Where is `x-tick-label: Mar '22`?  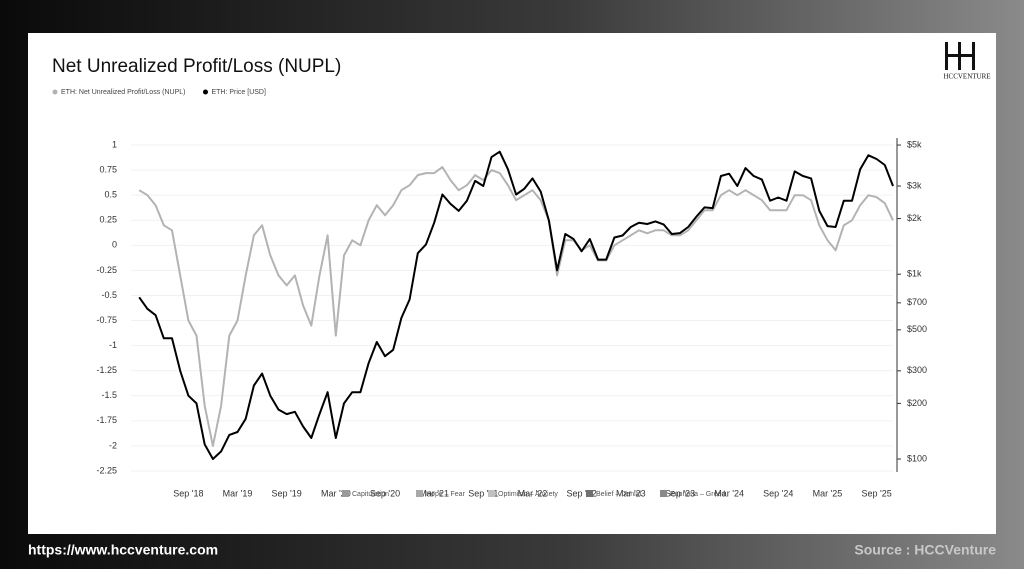
x-tick-label: Mar '22 is located at coordinates (533, 493).